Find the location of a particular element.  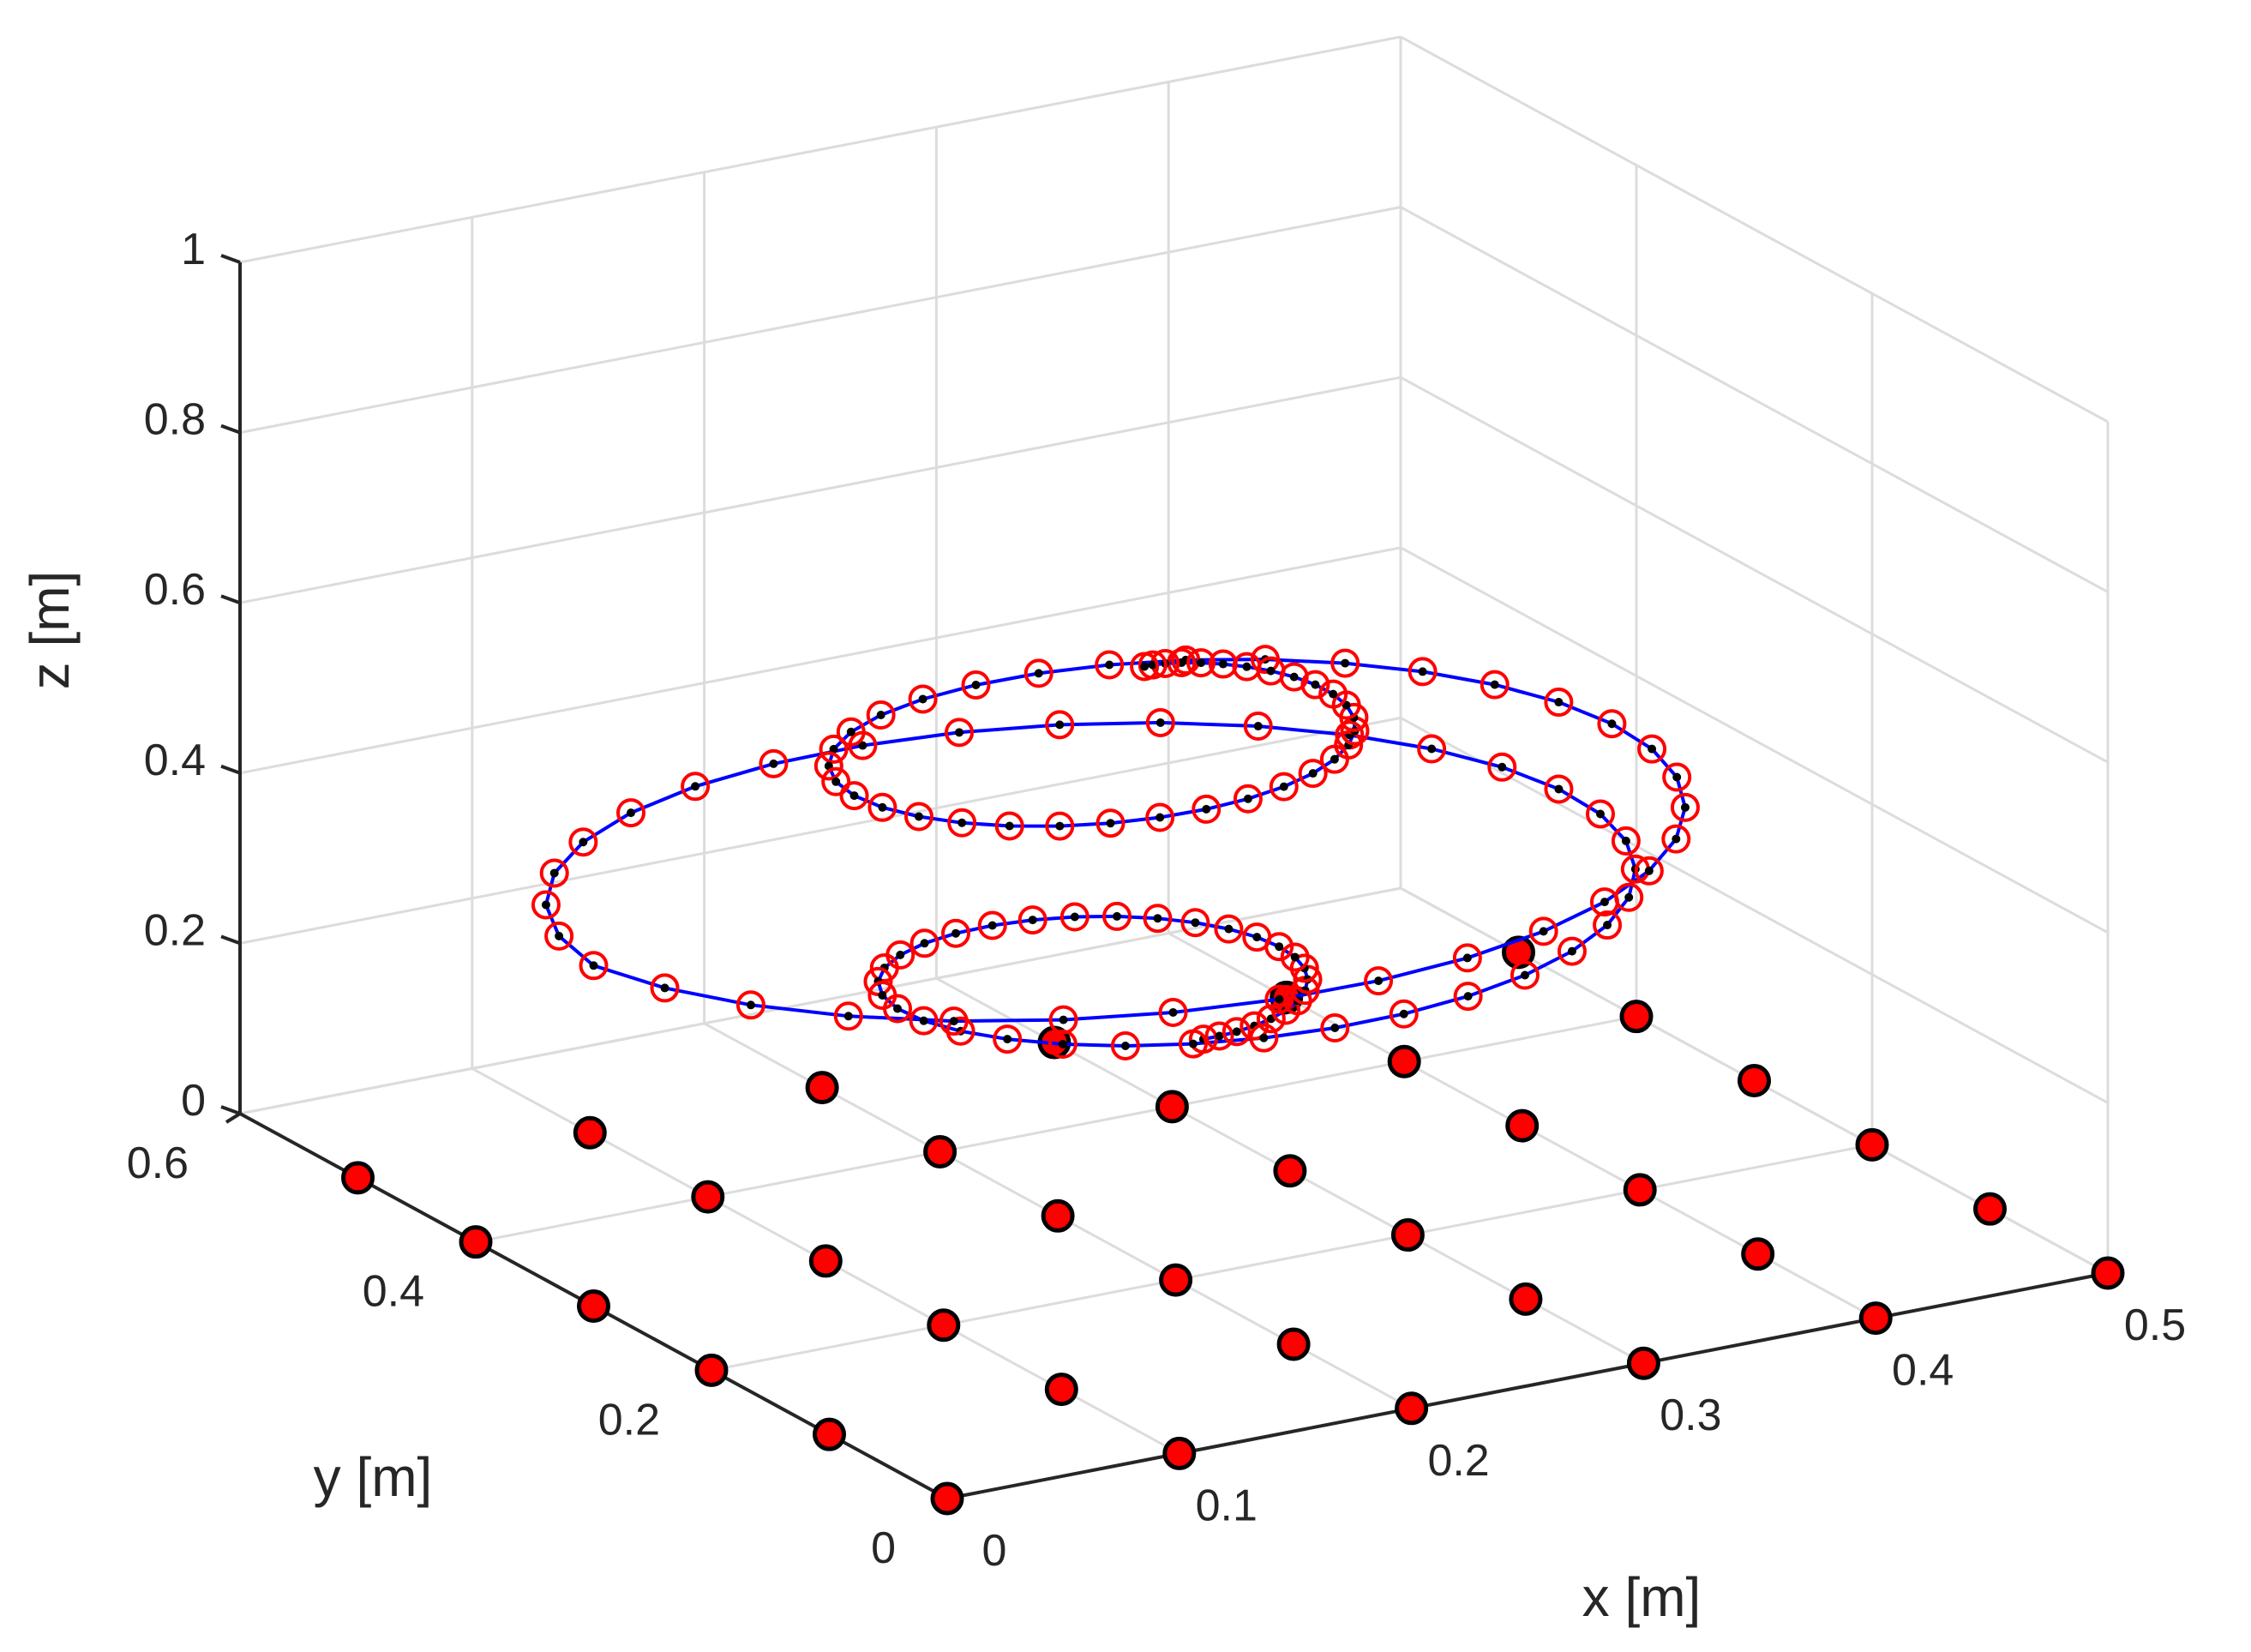

z-axis-tick is located at coordinates (230, 429).